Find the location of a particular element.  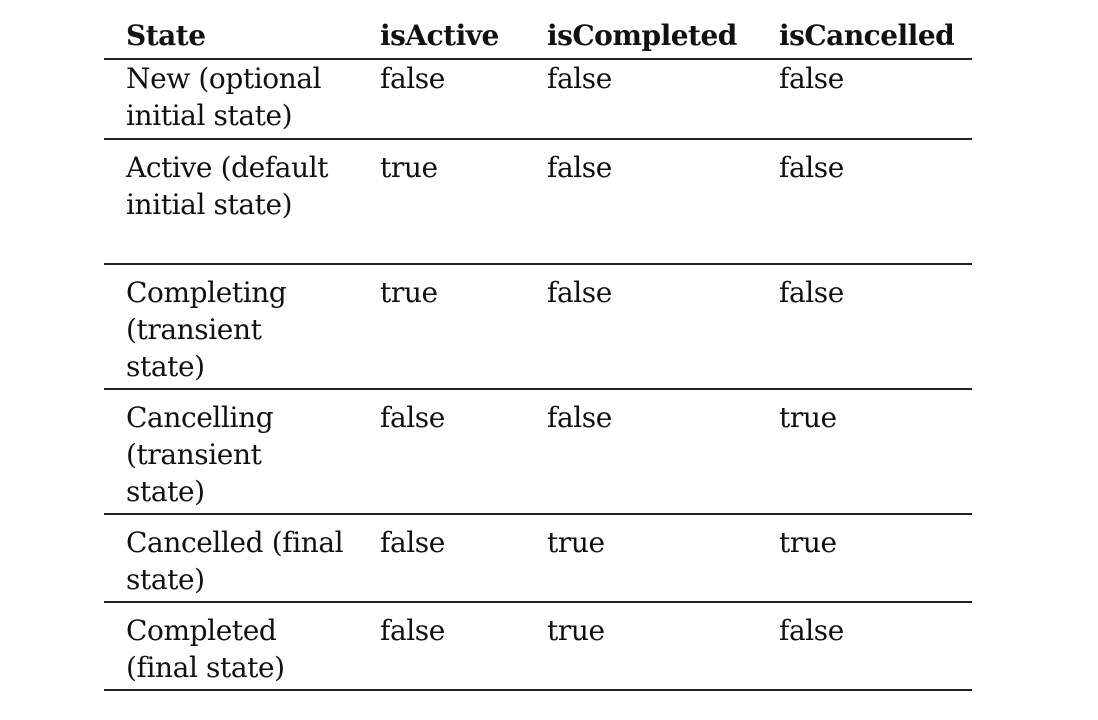

state-cell: Completing (transient state) is located at coordinates (231, 327).